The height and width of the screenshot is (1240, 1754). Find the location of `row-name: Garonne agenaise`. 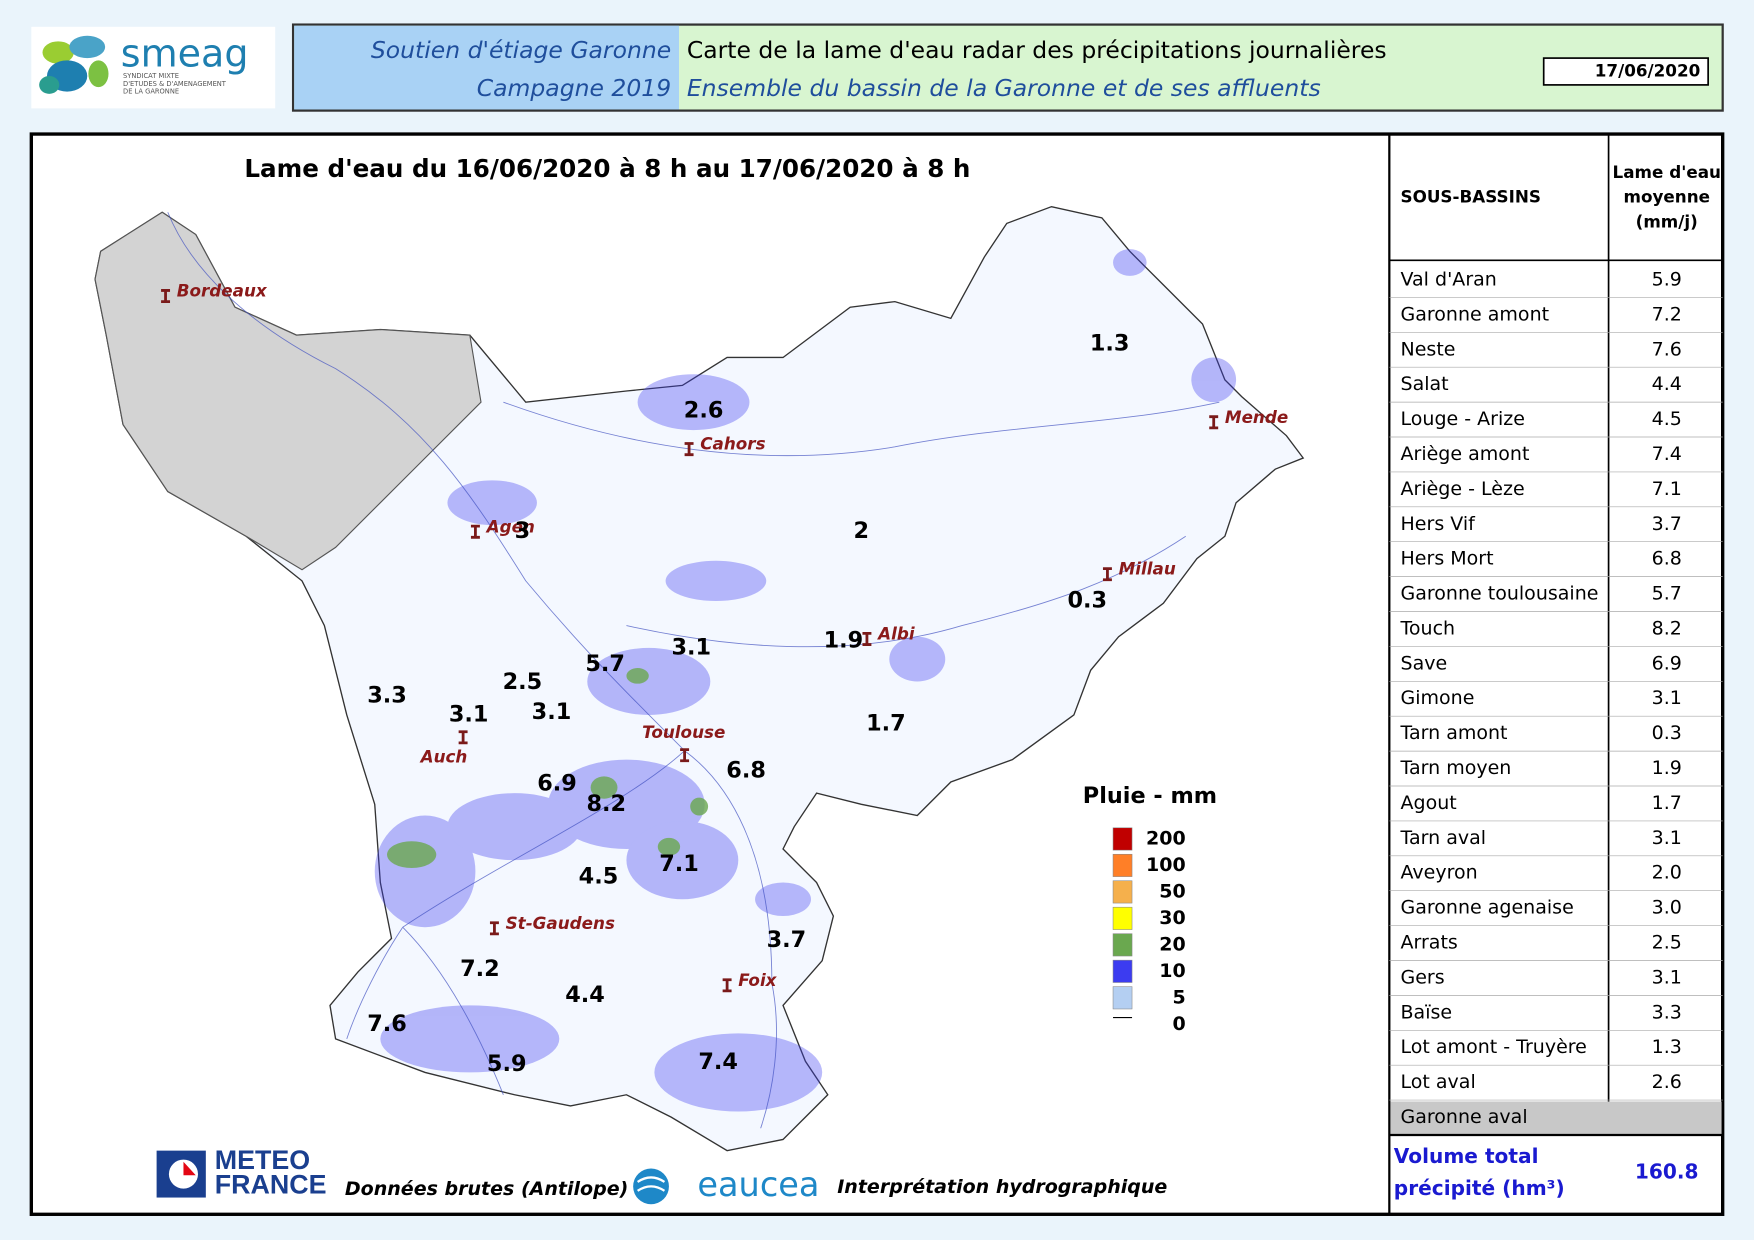

row-name: Garonne agenaise is located at coordinates (1487, 908).